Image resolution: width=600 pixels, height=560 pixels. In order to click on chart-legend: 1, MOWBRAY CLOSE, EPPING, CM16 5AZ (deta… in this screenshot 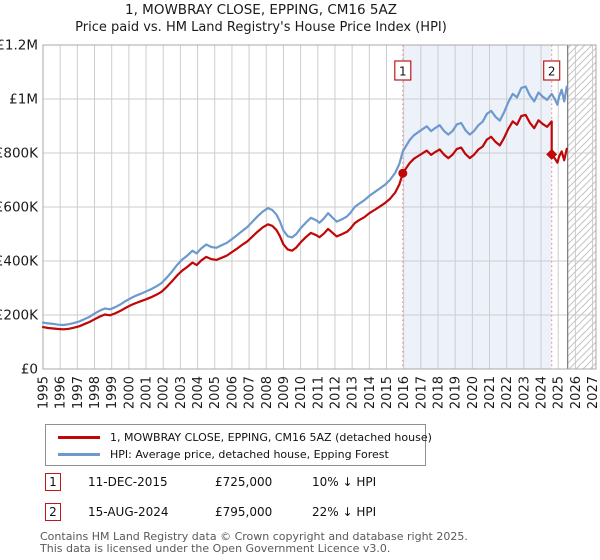, I will do `click(238, 445)`.